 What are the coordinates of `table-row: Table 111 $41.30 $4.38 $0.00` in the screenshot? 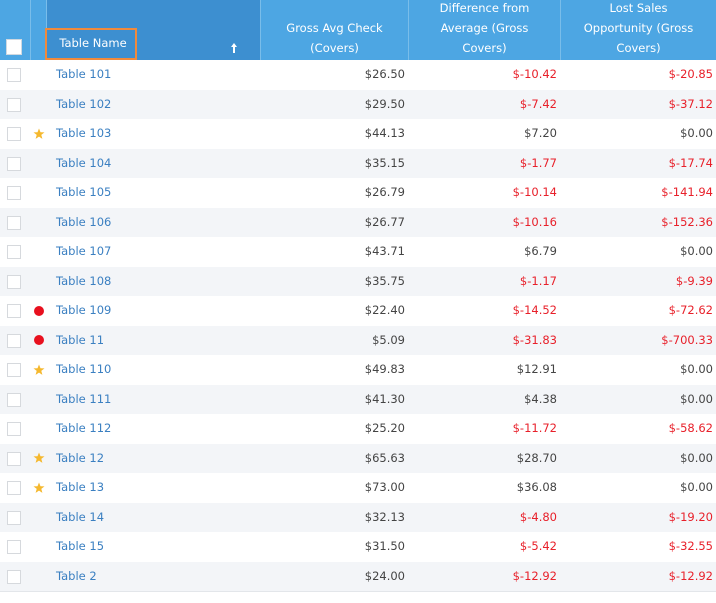 It's located at (358, 399).